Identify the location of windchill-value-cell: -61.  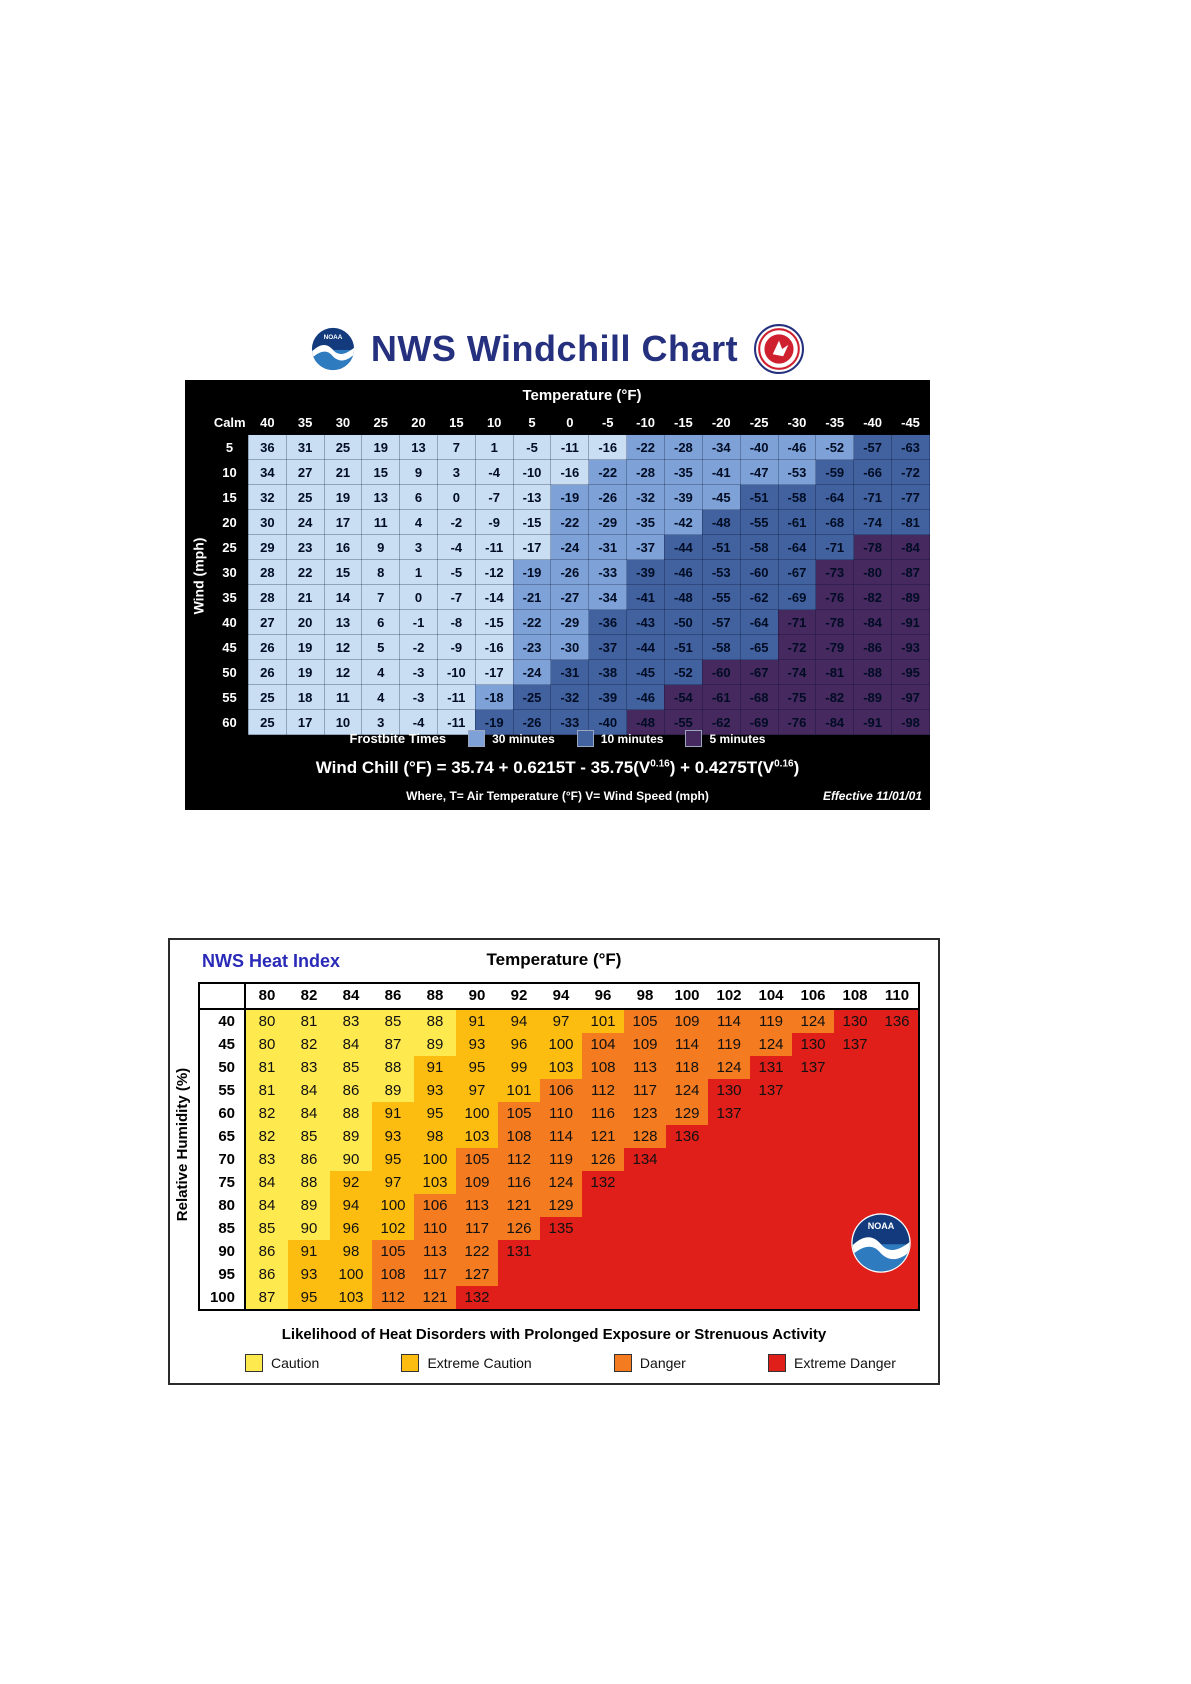
(797, 522).